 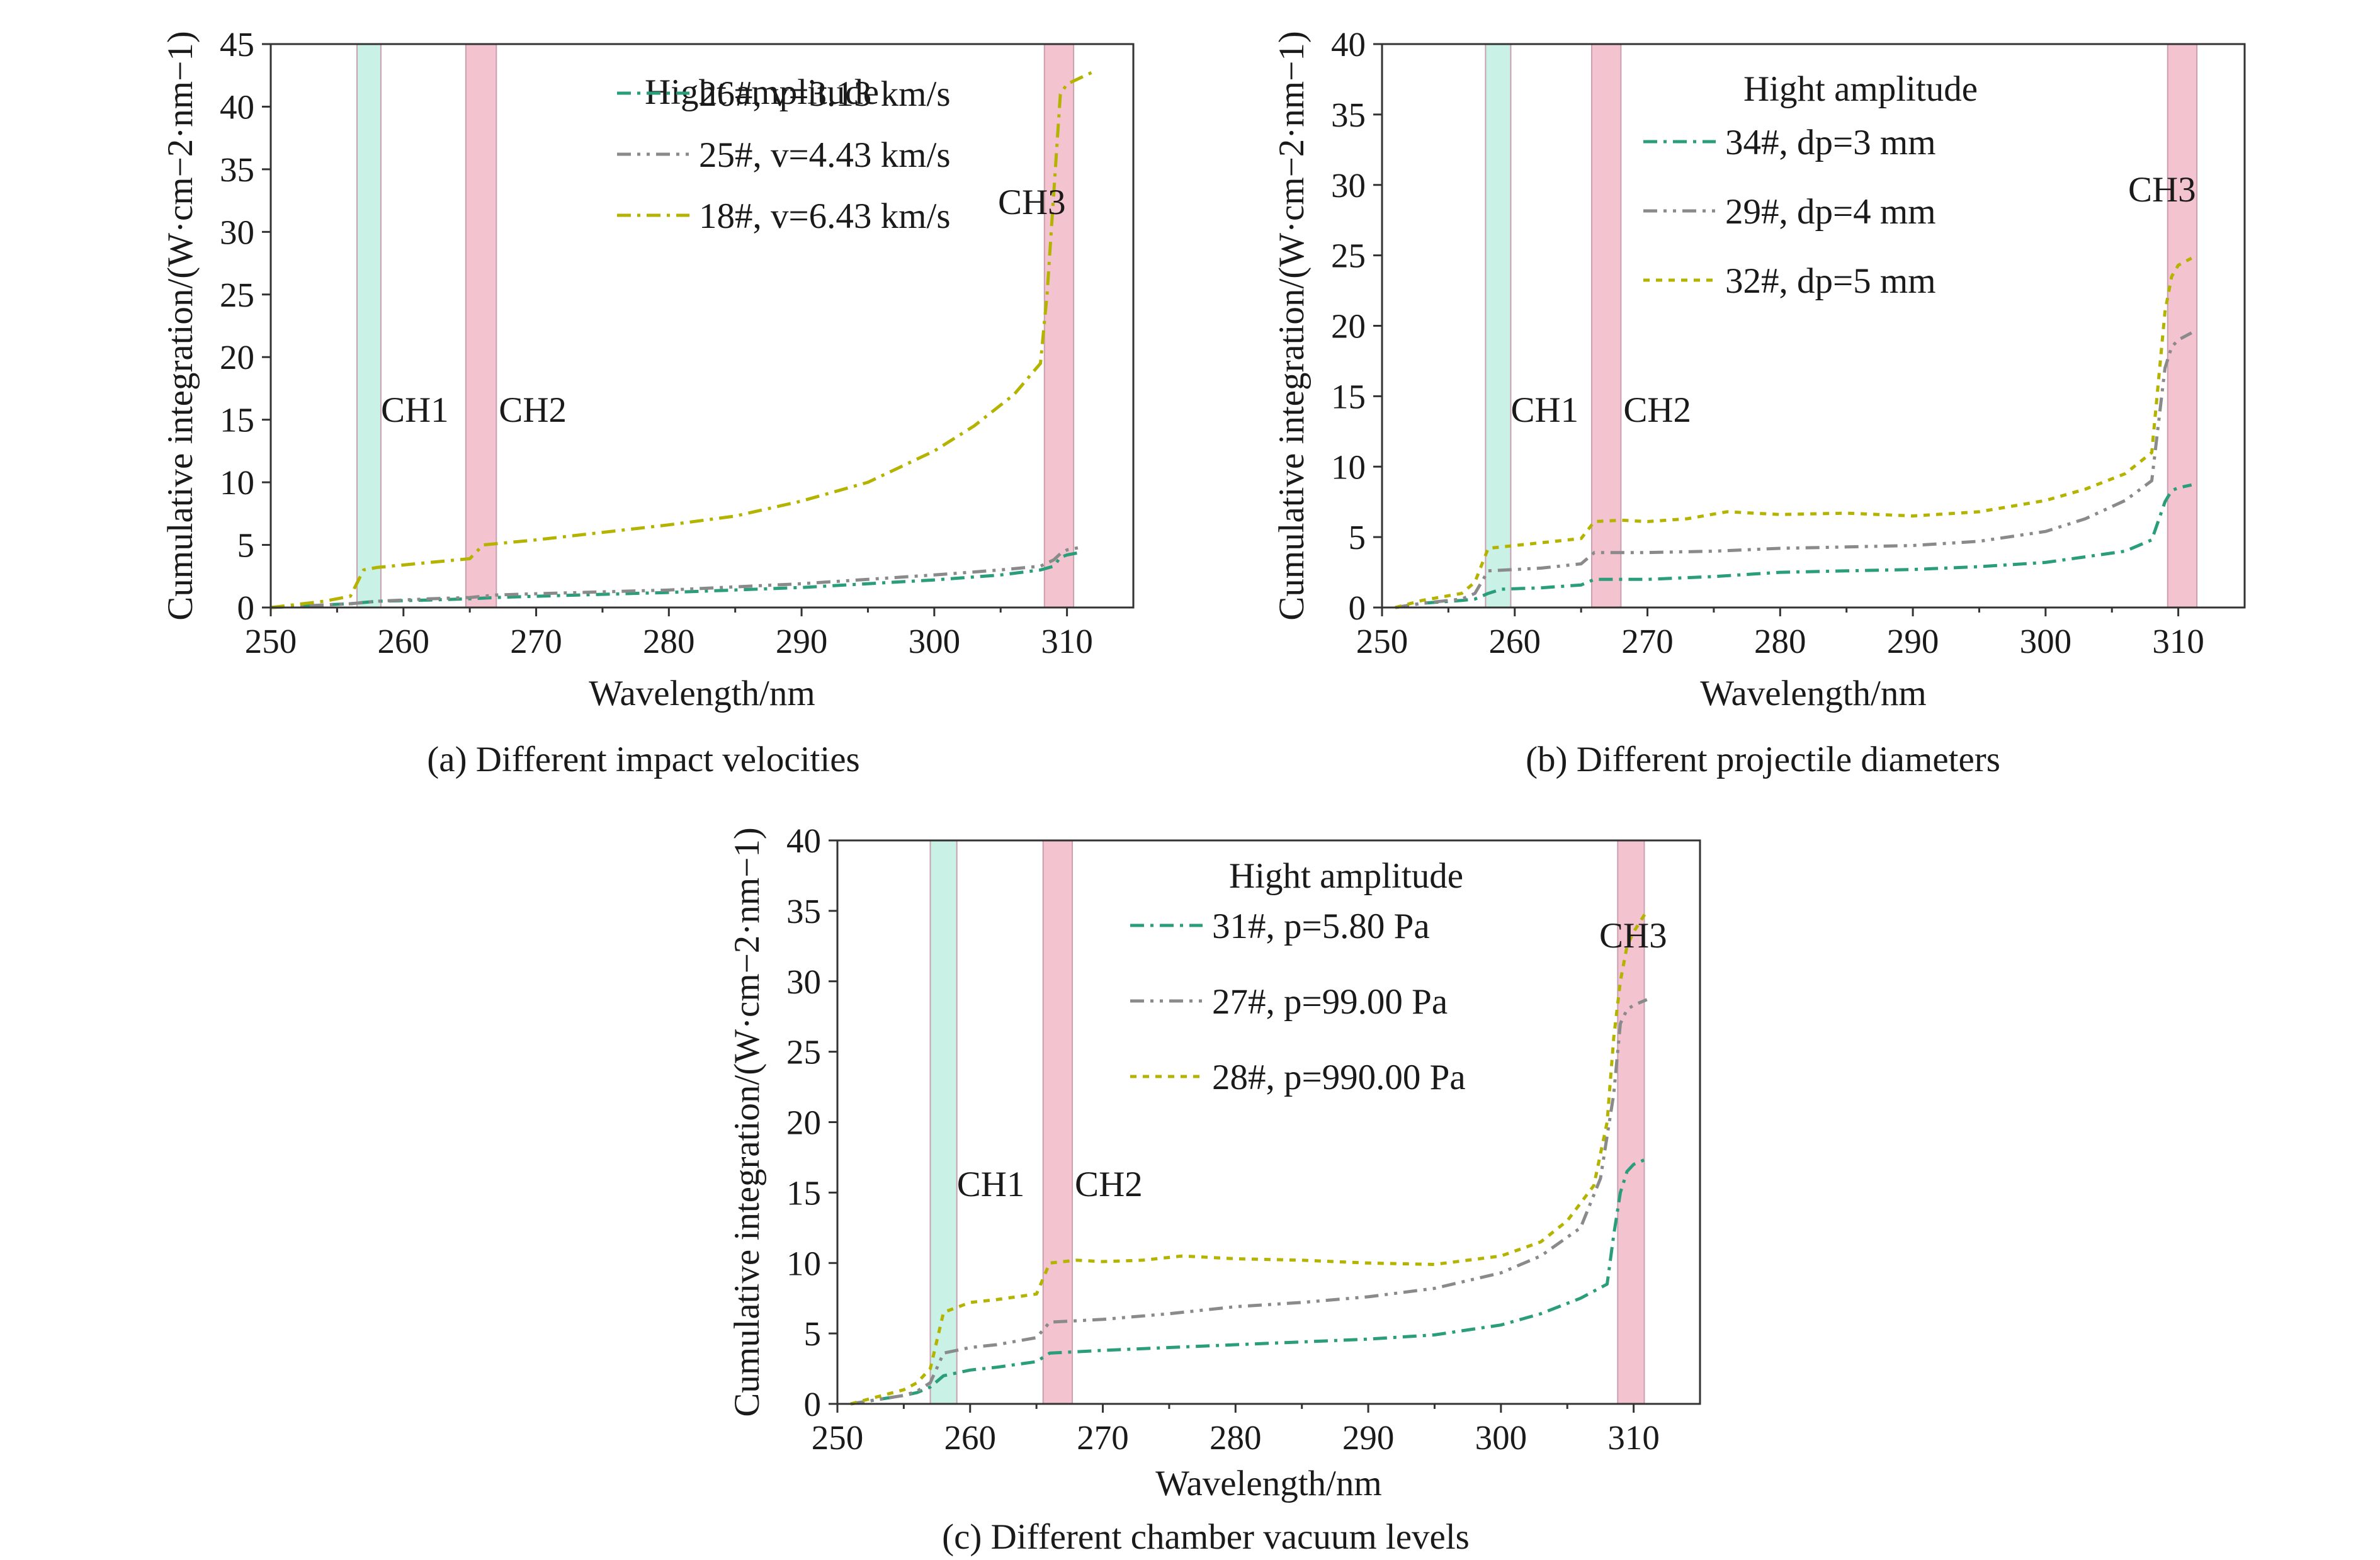 I want to click on legend-entry: 25#, v=4.43 km/s, so click(x=825, y=155).